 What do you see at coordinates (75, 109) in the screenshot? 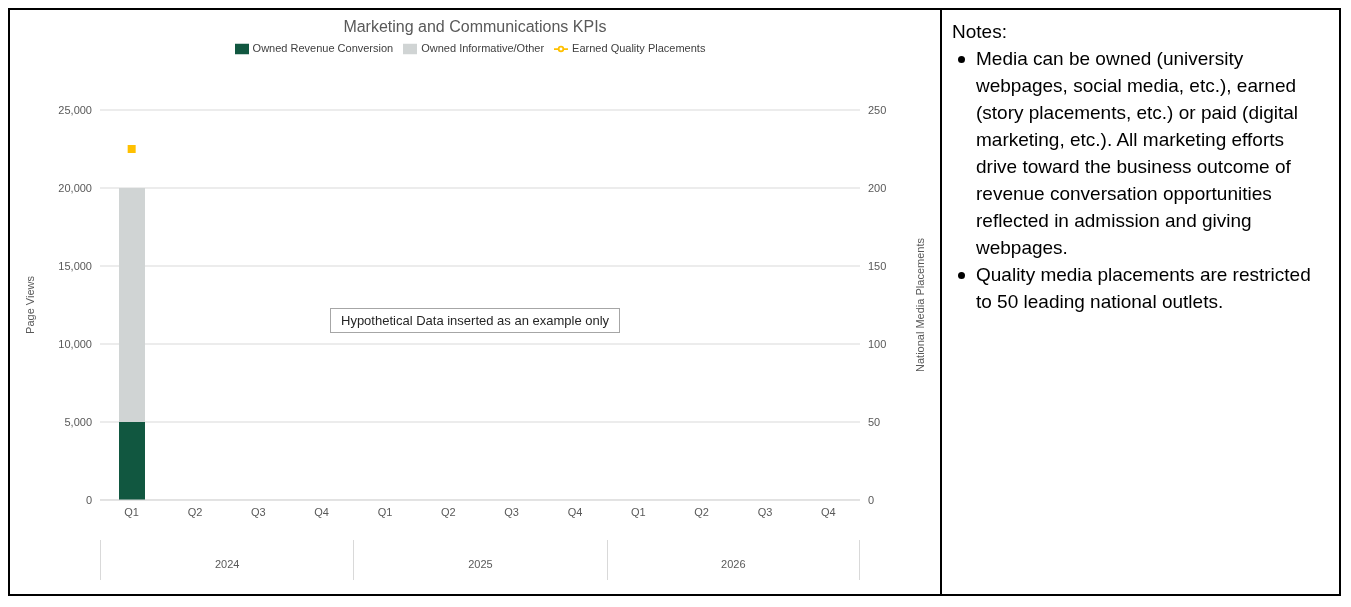
I see `y-tick-label: 25,000` at bounding box center [75, 109].